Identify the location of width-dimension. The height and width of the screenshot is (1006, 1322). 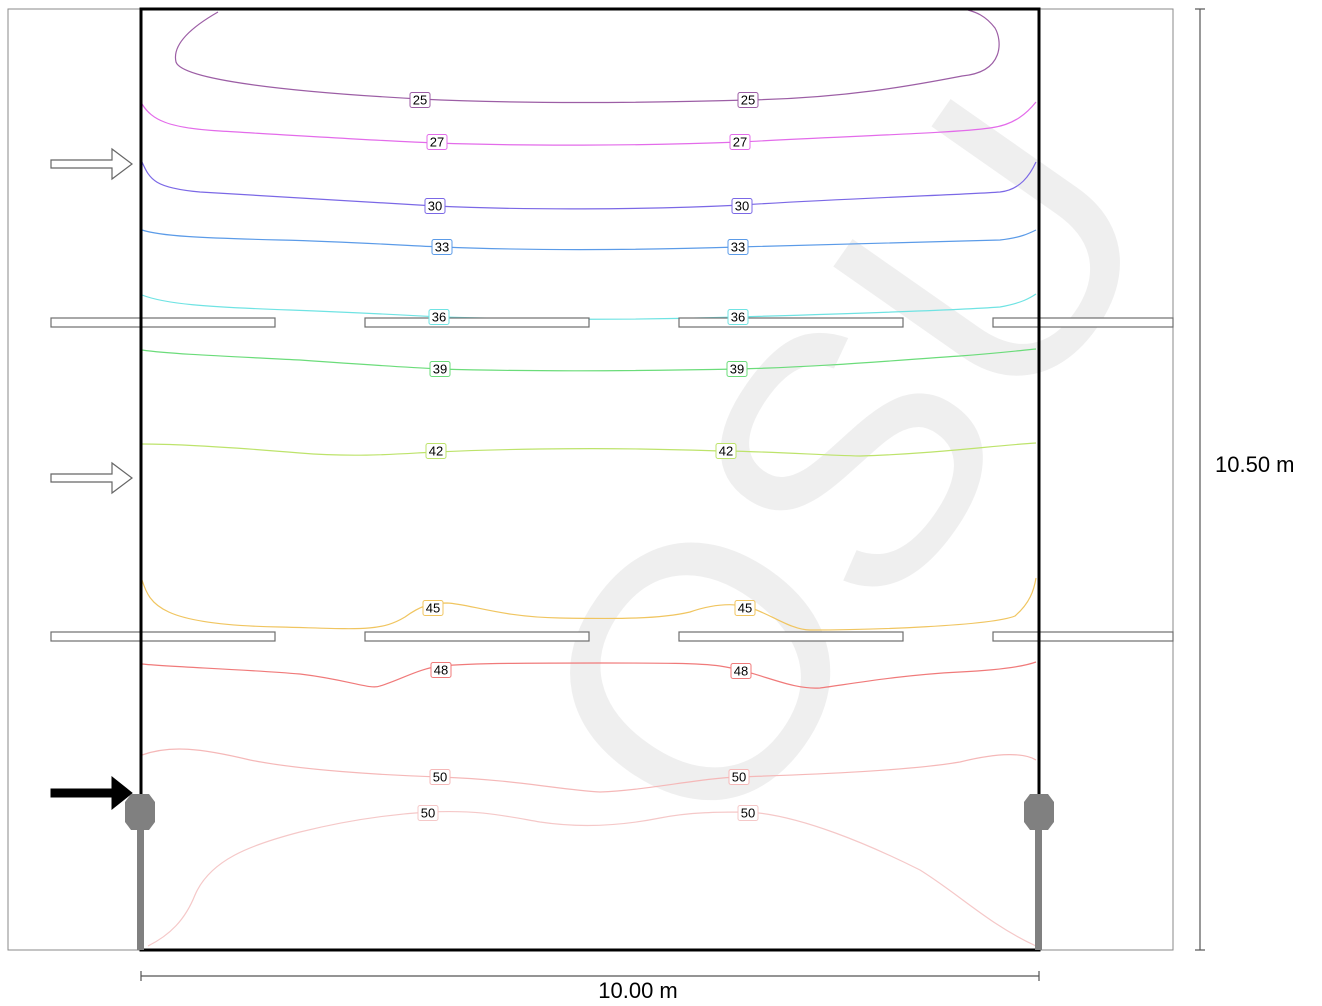
(590, 976).